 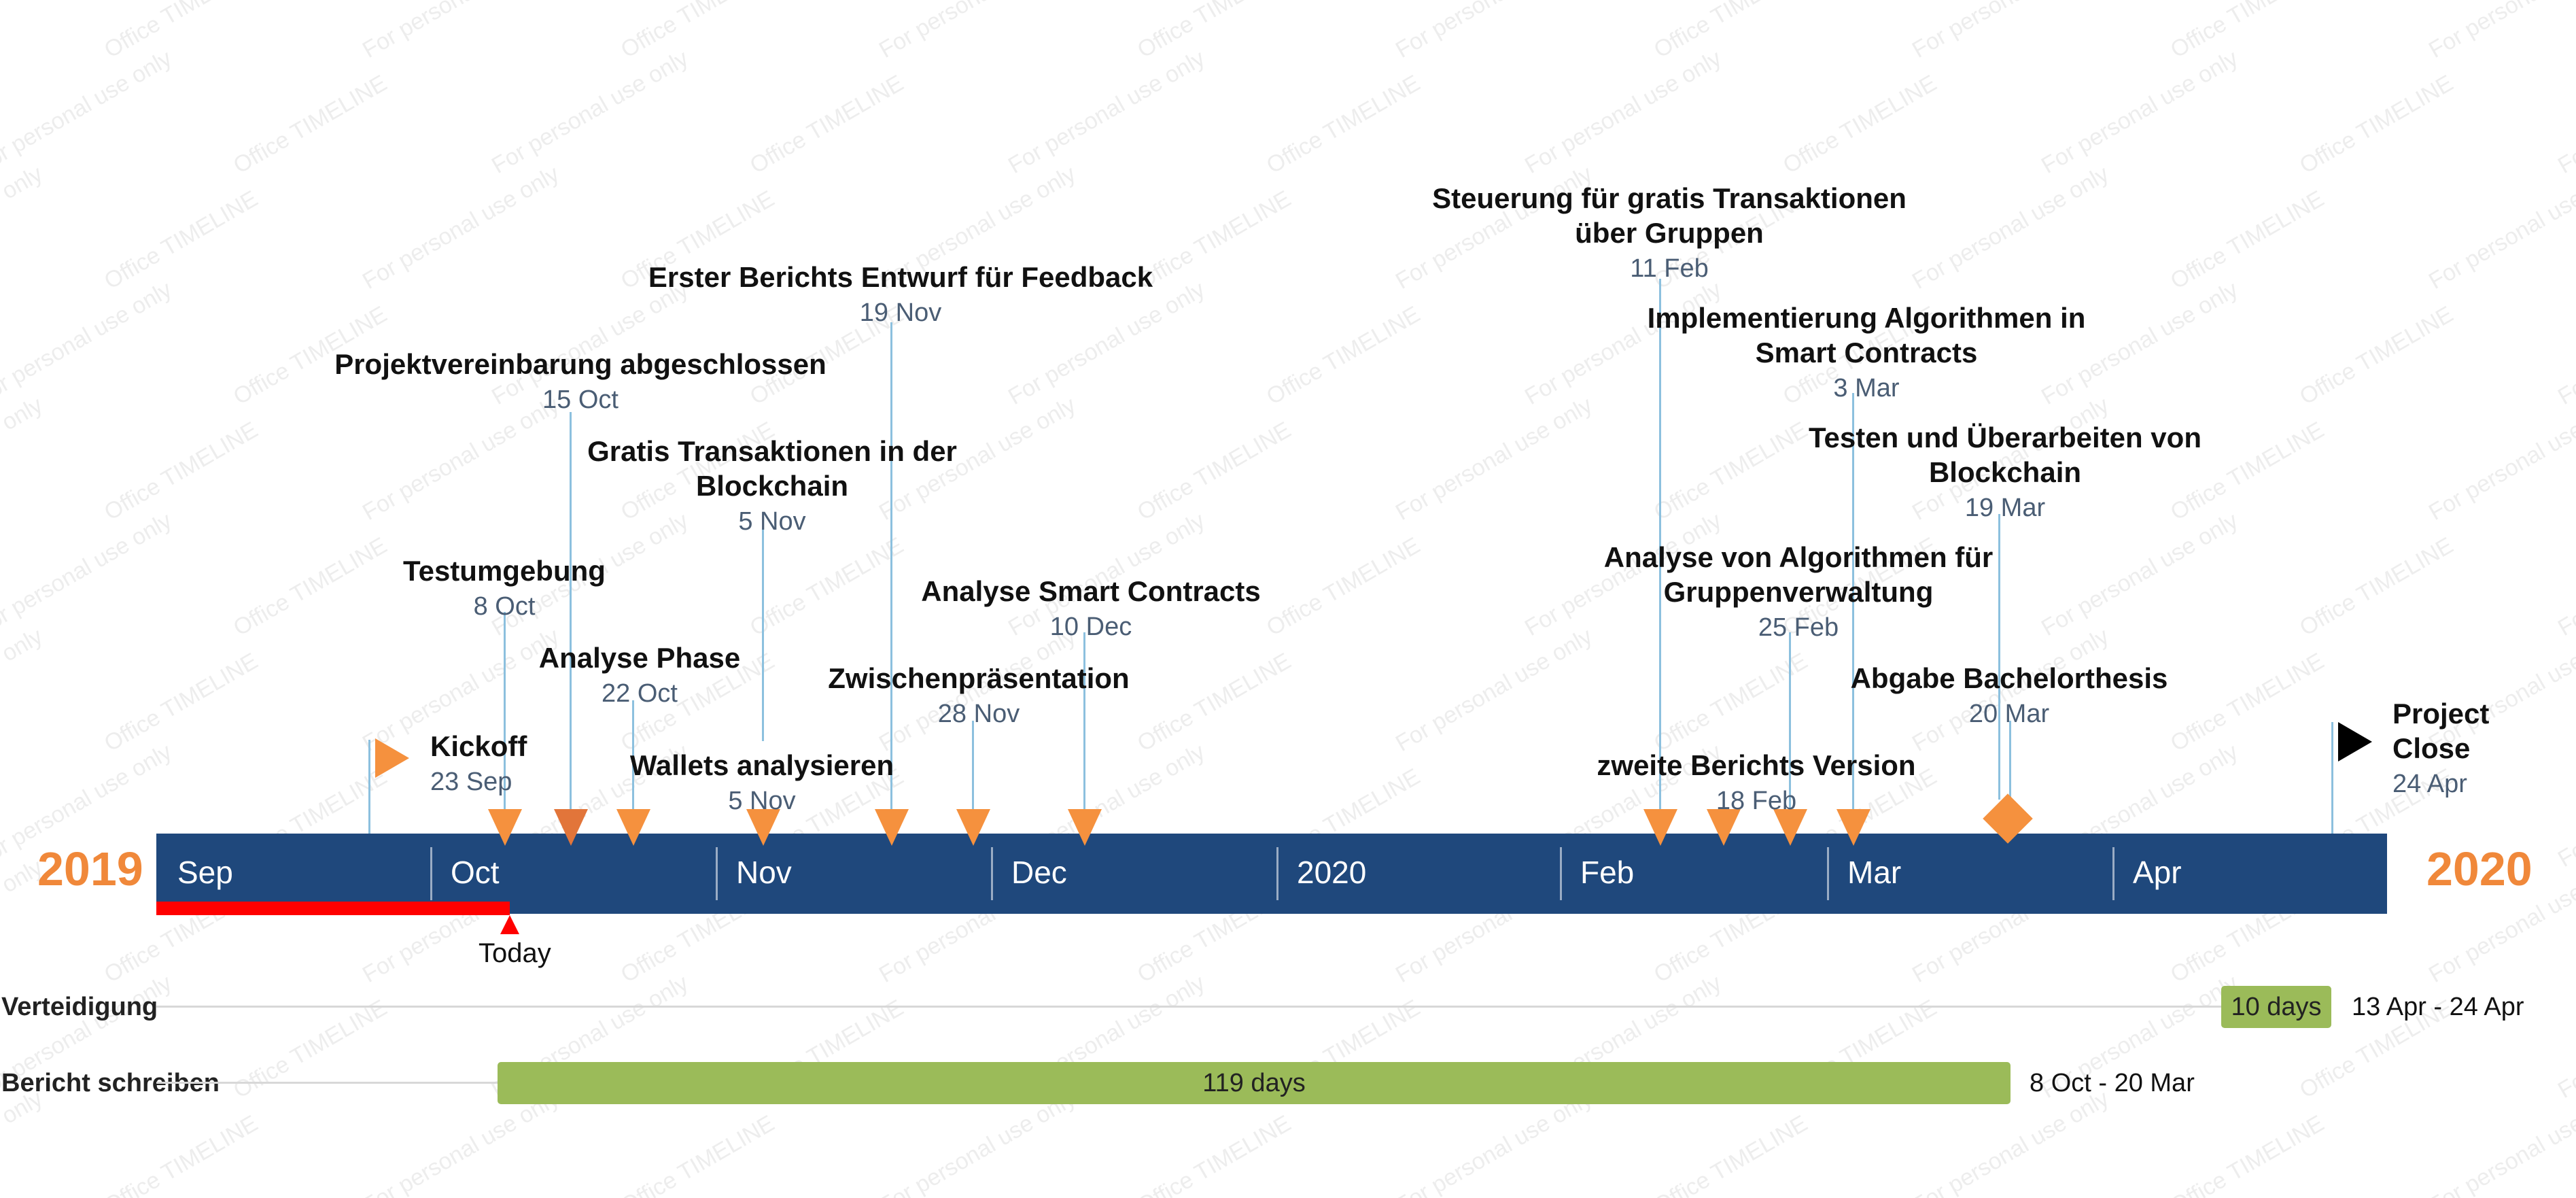 I want to click on milestone-date: 20 Mar, so click(x=2009, y=714).